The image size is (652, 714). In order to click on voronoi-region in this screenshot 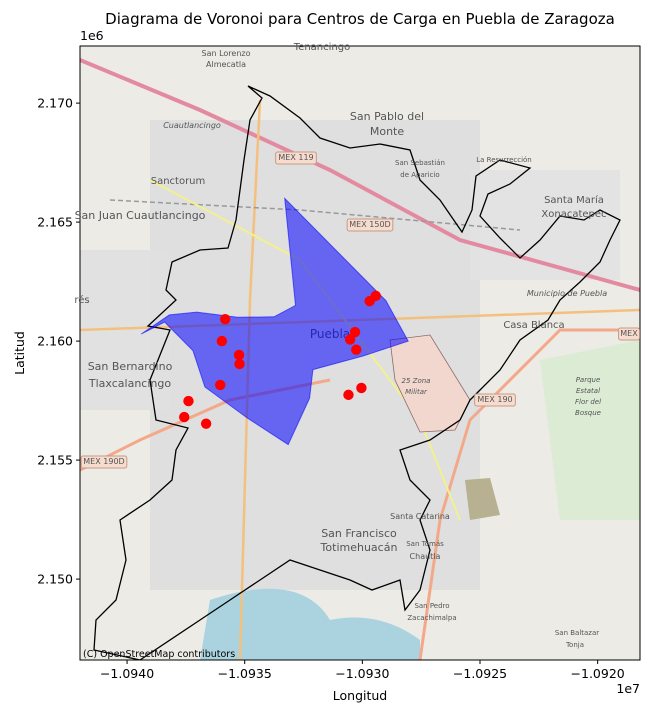, I will do `click(274, 321)`.